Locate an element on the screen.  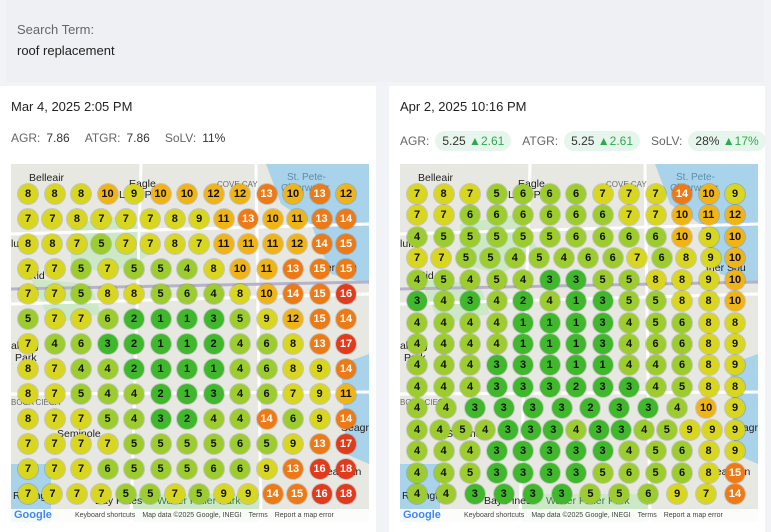
report-error-link: Report a map error is located at coordinates (693, 515).